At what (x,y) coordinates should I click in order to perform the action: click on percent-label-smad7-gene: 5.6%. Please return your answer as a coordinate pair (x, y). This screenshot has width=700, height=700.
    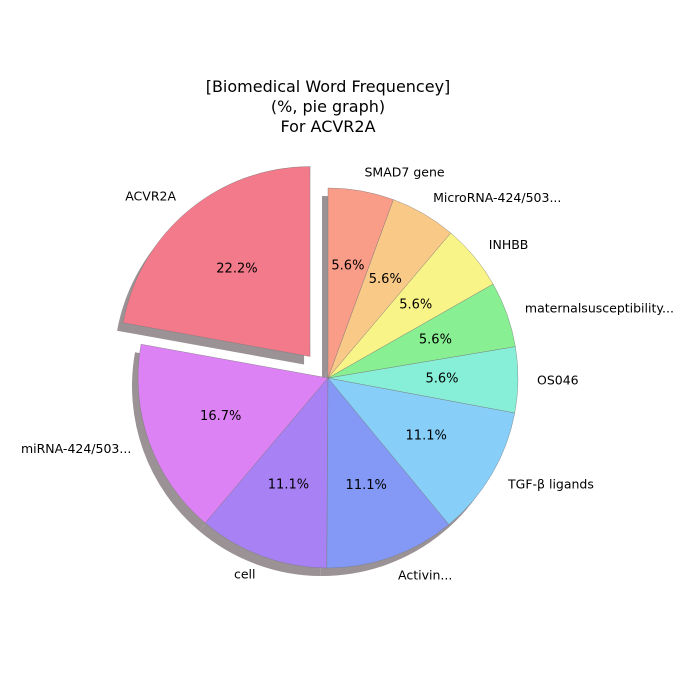
    Looking at the image, I should click on (347, 265).